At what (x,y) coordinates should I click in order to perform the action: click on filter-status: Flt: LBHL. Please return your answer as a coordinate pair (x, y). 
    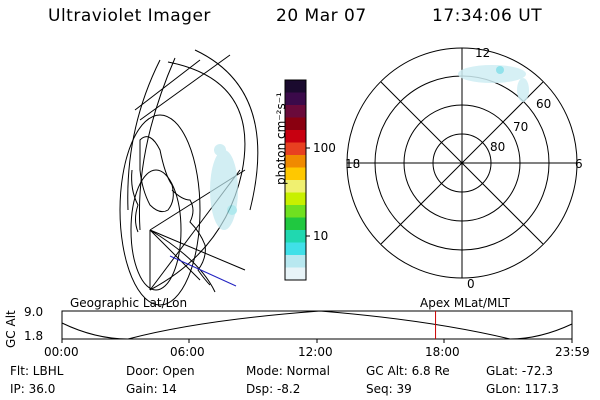
    Looking at the image, I should click on (37, 371).